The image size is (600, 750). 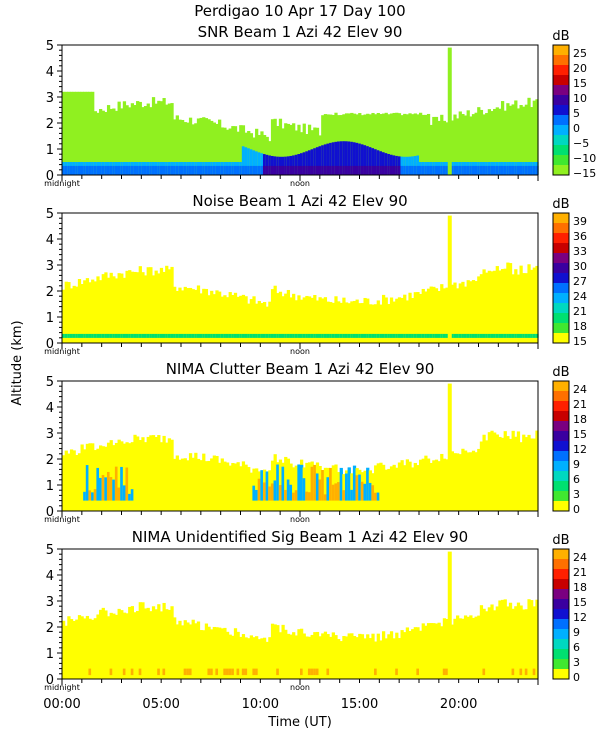 I want to click on colorbar-label: 9, so click(x=576, y=464).